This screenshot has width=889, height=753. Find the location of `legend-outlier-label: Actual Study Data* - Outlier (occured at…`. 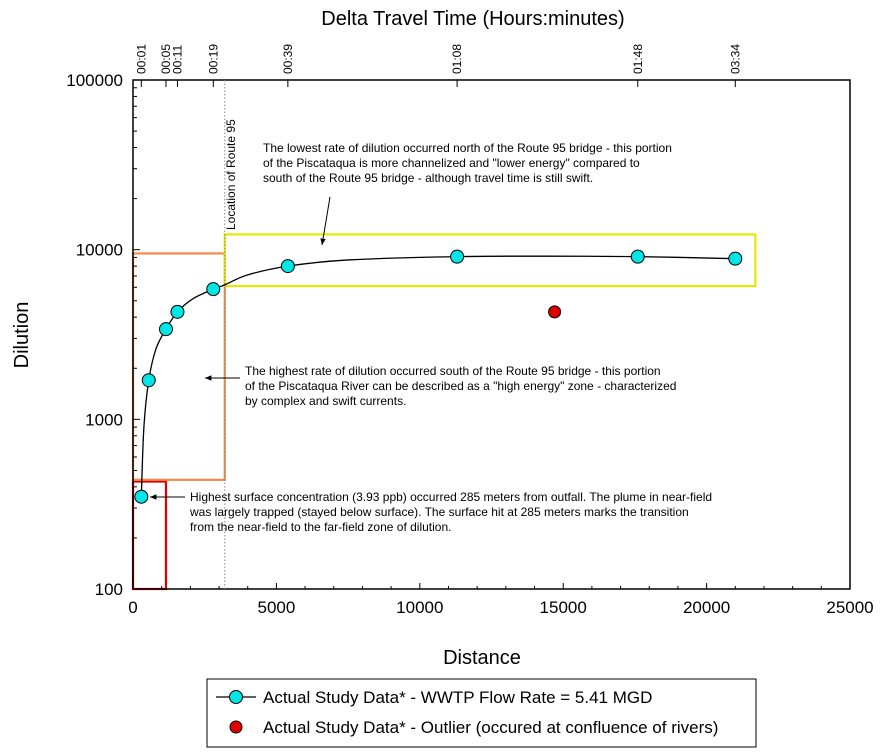

legend-outlier-label: Actual Study Data* - Outlier (occured at… is located at coordinates (490, 727).